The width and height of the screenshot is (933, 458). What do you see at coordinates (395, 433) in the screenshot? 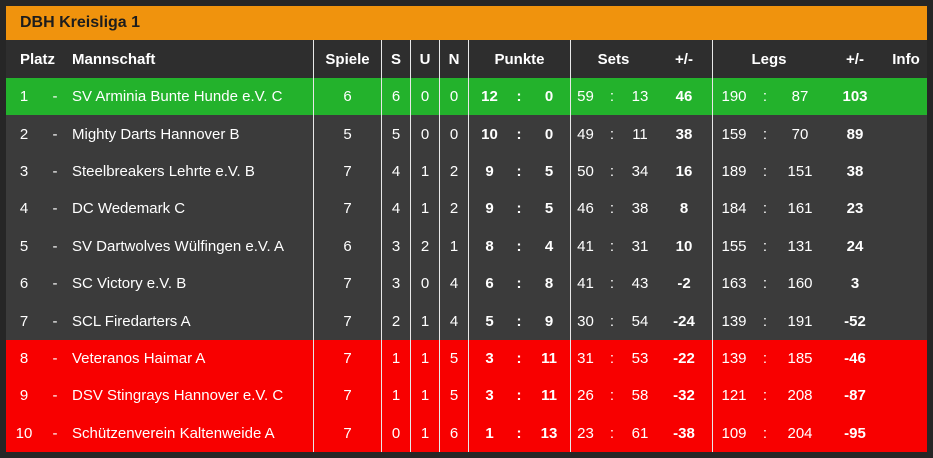
I see `siege-cell: 0` at bounding box center [395, 433].